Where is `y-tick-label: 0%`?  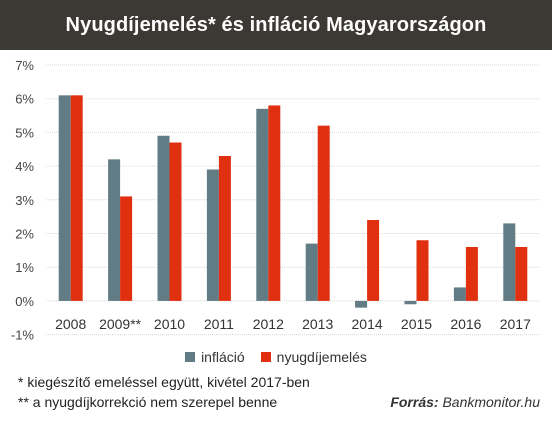
y-tick-label: 0% is located at coordinates (24, 301).